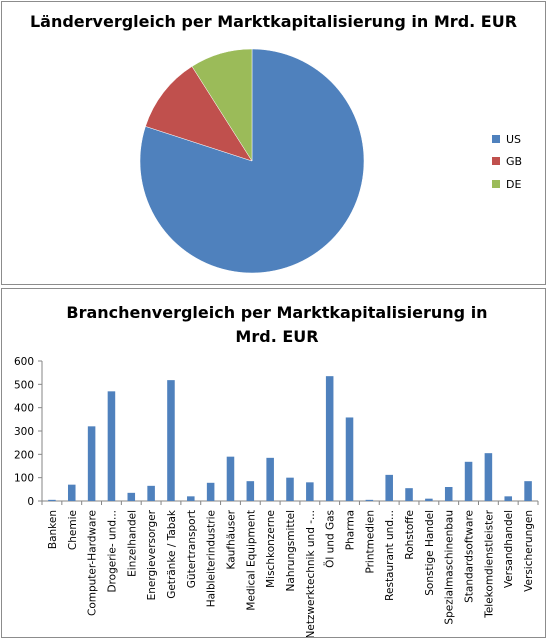  I want to click on legend-label-us: US, so click(514, 139).